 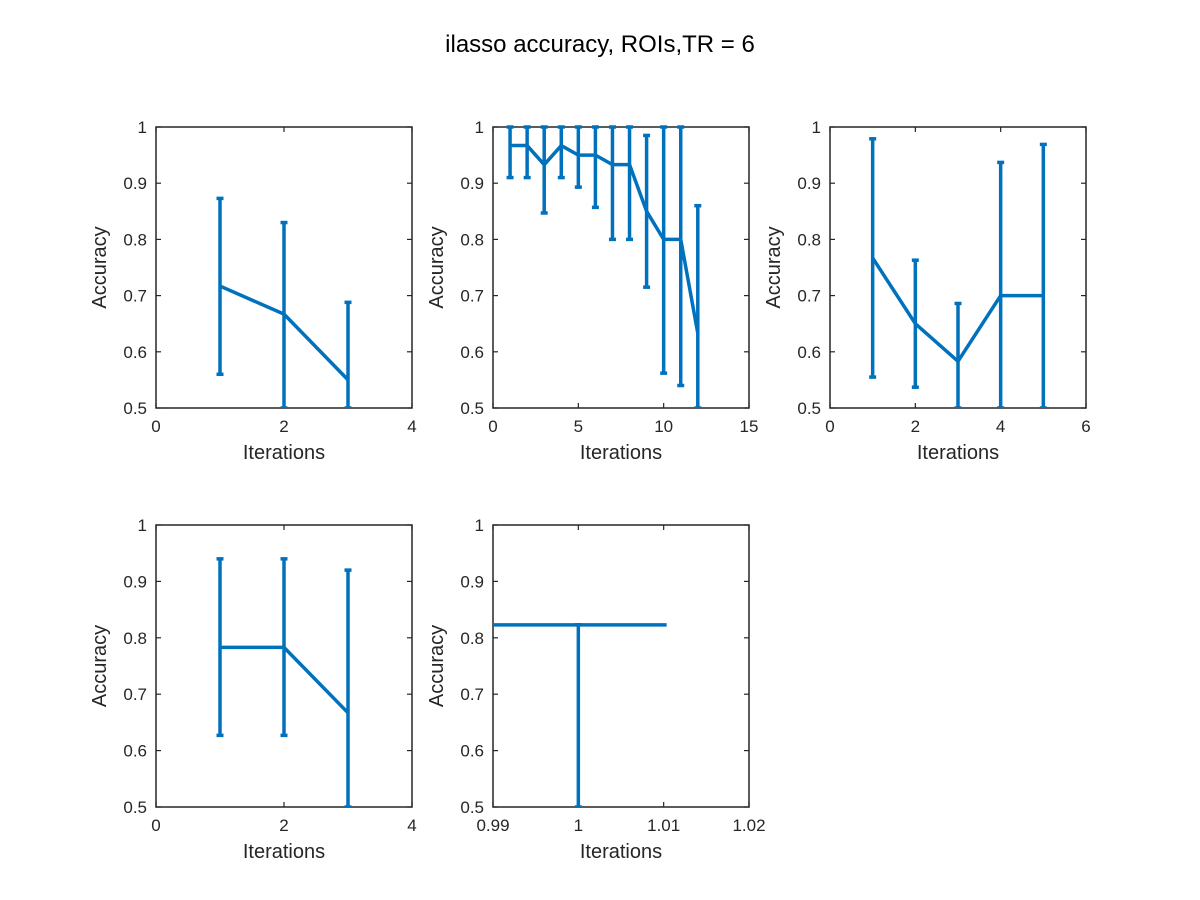 I want to click on subplot-1: 0.5 0.6 0.7 0.8 0.9 1 0 2 4 Iterations Accuracy, so click(x=253, y=291).